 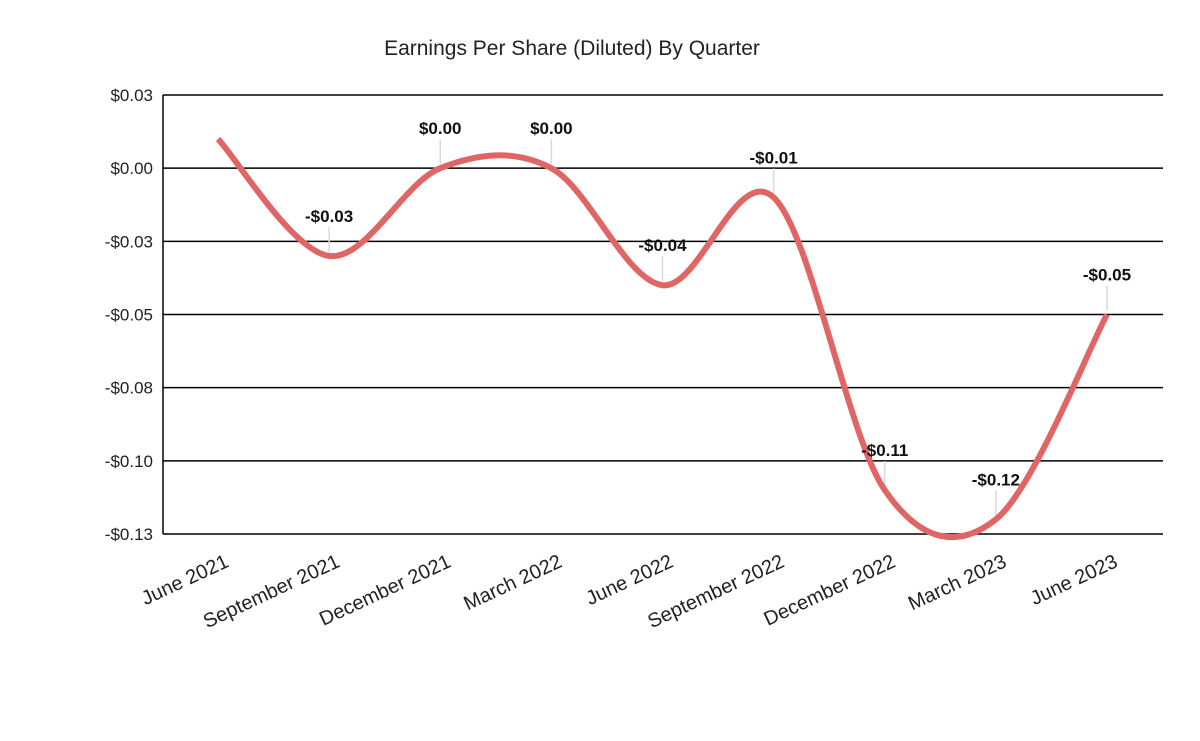 I want to click on chart-title: Earnings Per Share (Diluted) By Quarter, so click(x=572, y=48).